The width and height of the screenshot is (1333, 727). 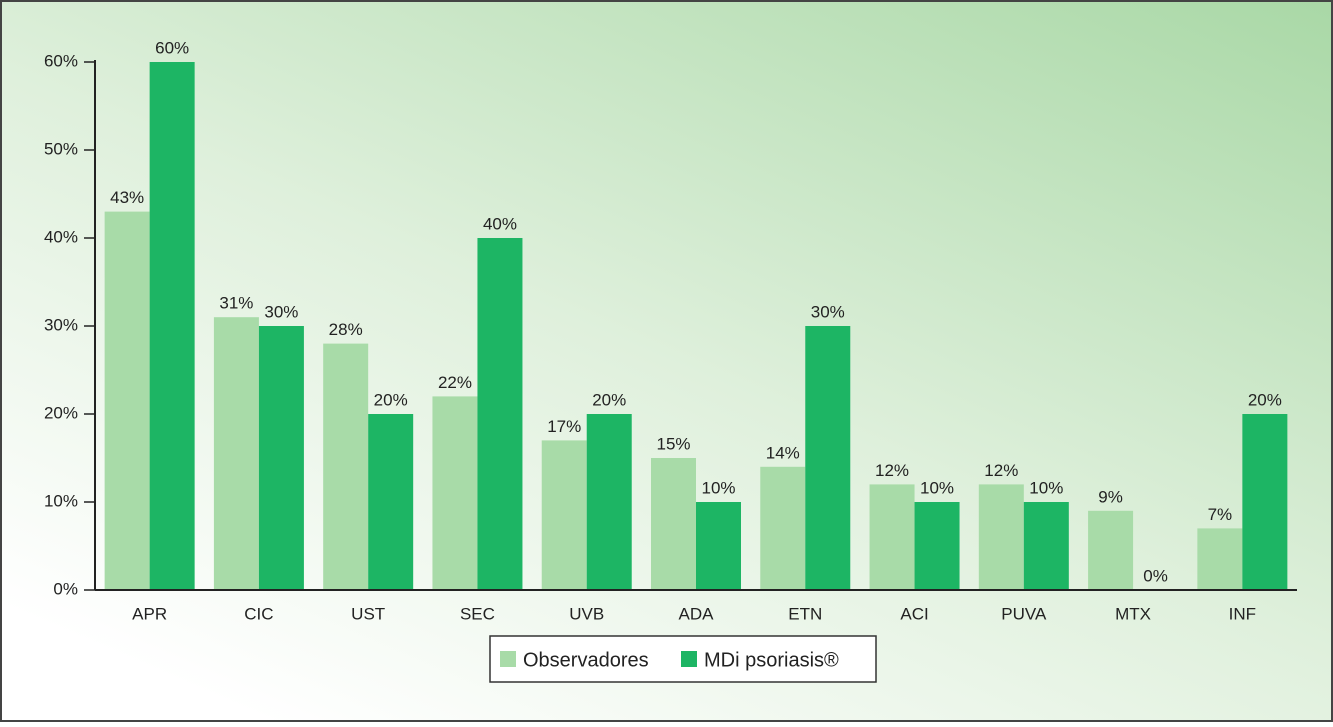 I want to click on value-label: 40%, so click(x=500, y=223).